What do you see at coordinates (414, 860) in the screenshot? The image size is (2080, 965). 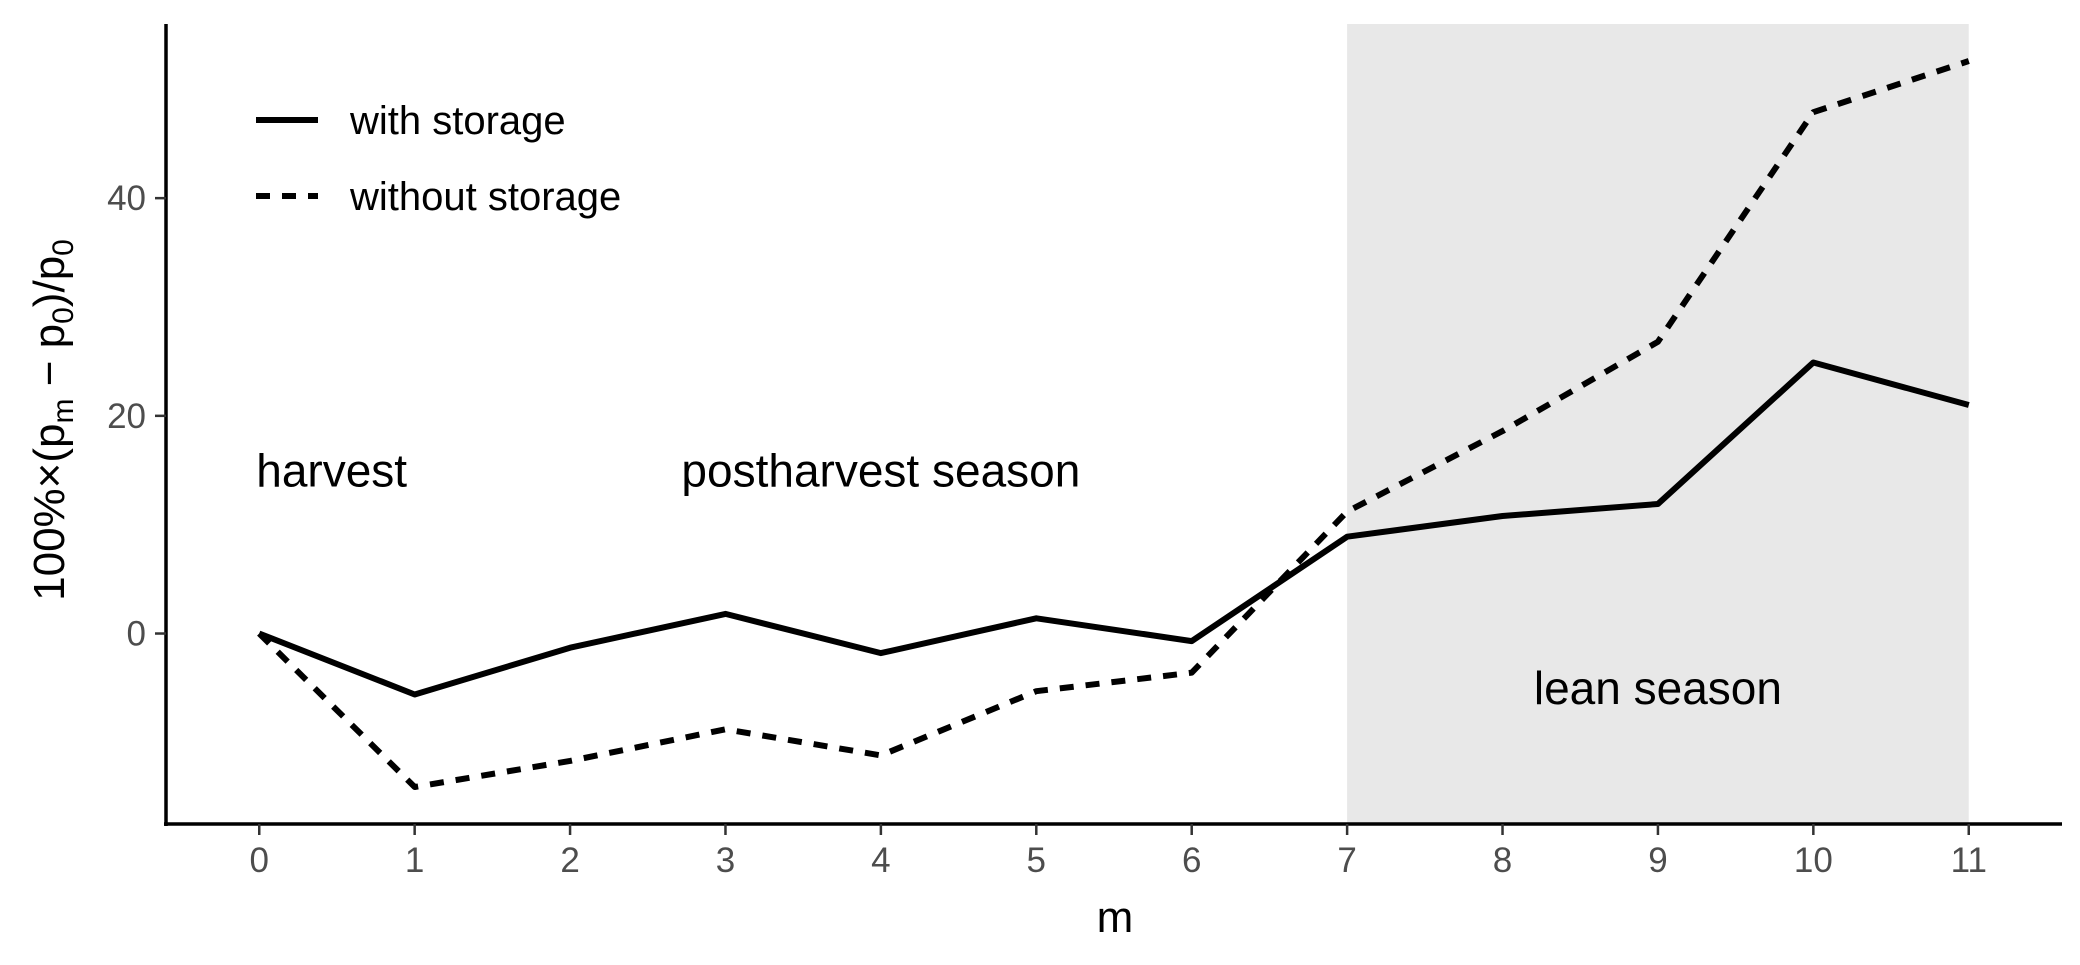 I see `x-tick-label: 1` at bounding box center [414, 860].